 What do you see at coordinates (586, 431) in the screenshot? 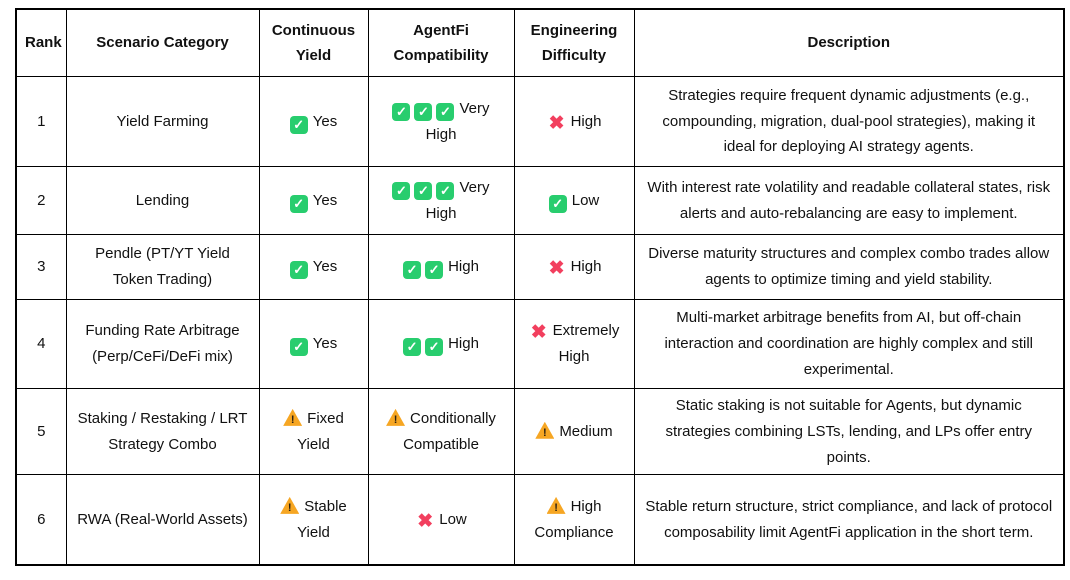
I see `status-label: Medium` at bounding box center [586, 431].